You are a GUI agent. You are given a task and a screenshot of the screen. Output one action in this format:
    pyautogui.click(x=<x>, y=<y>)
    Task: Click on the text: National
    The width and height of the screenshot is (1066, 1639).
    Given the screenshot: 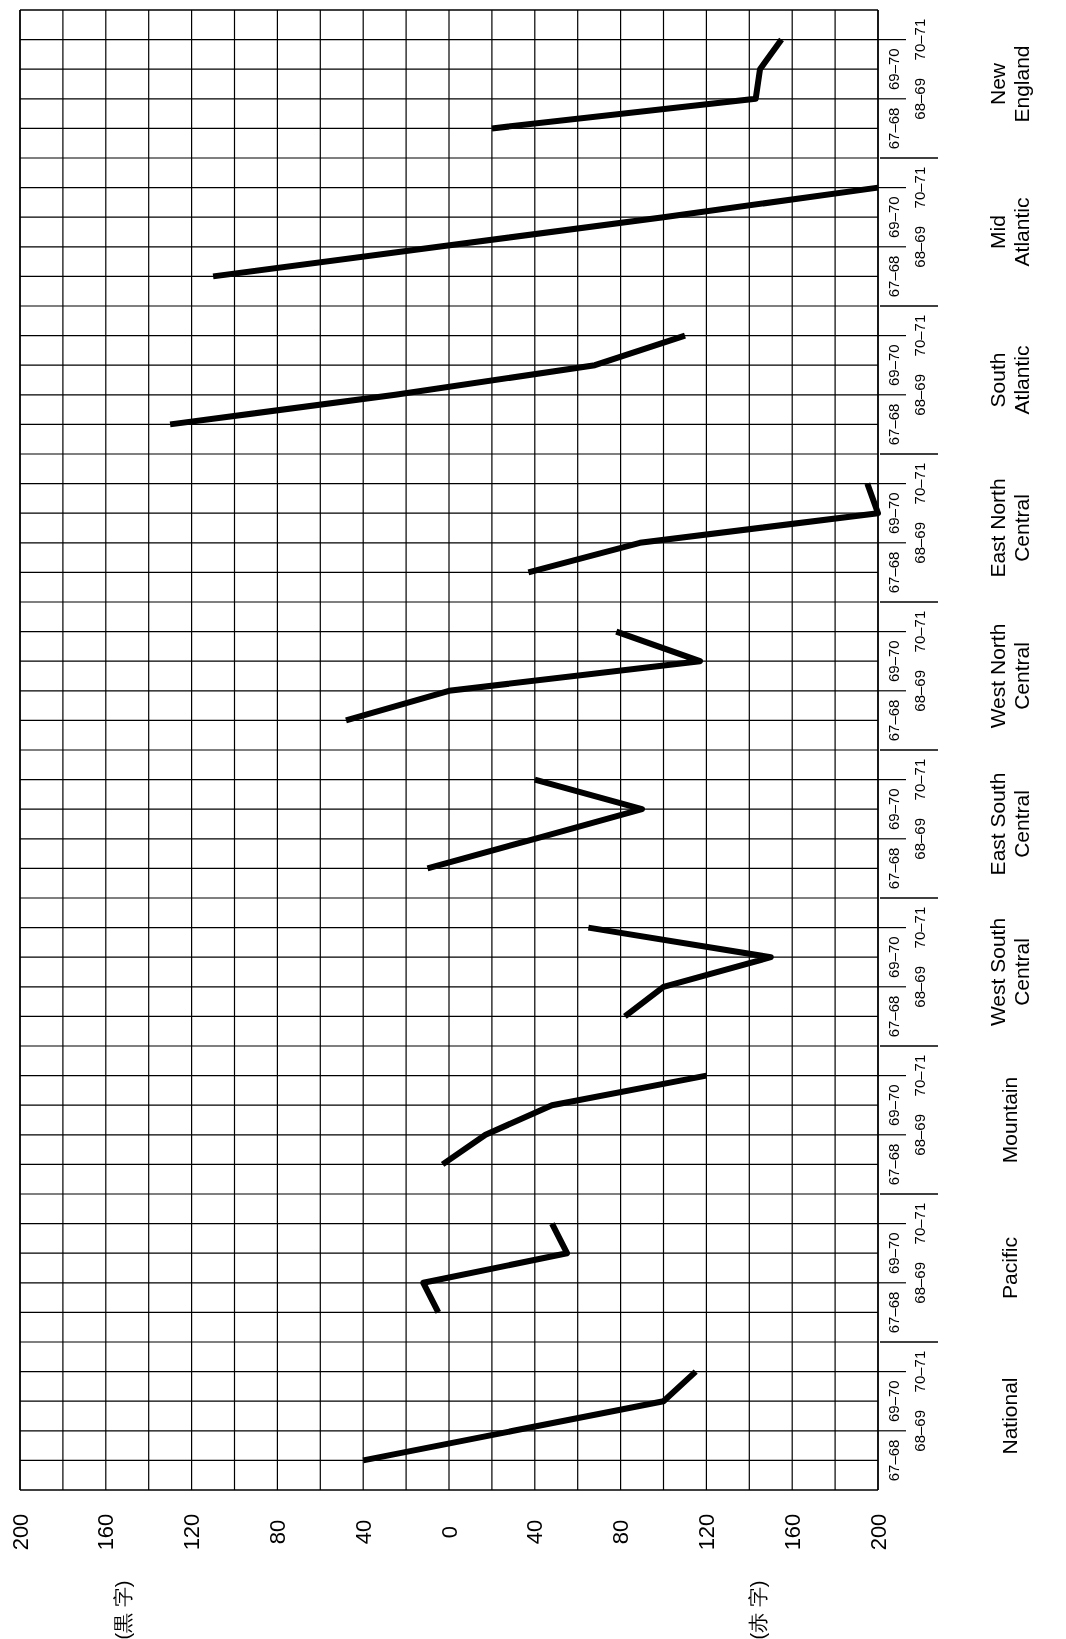 What is the action you would take?
    pyautogui.click(x=1009, y=1416)
    